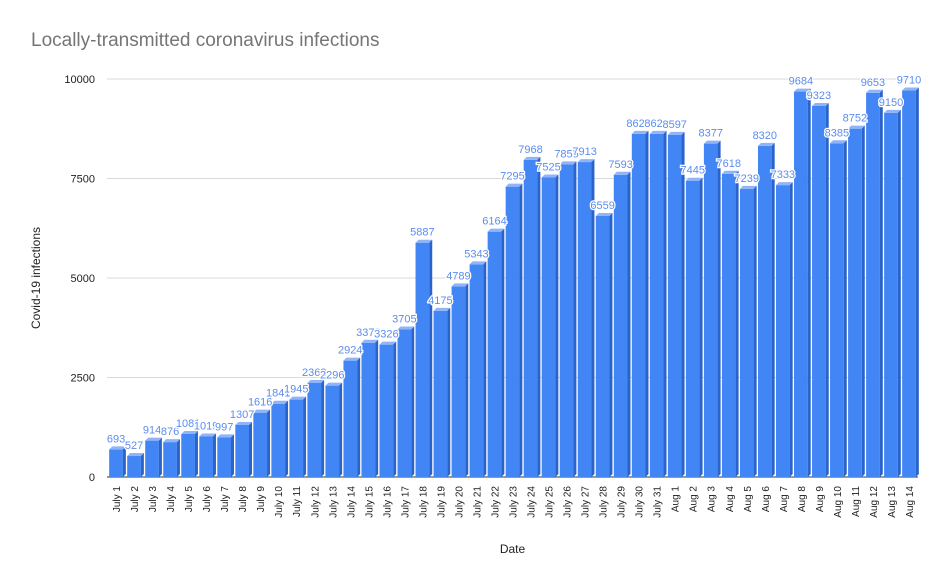 The height and width of the screenshot is (587, 950). Describe the element at coordinates (369, 502) in the screenshot. I see `x-tick-label: July 15` at that location.